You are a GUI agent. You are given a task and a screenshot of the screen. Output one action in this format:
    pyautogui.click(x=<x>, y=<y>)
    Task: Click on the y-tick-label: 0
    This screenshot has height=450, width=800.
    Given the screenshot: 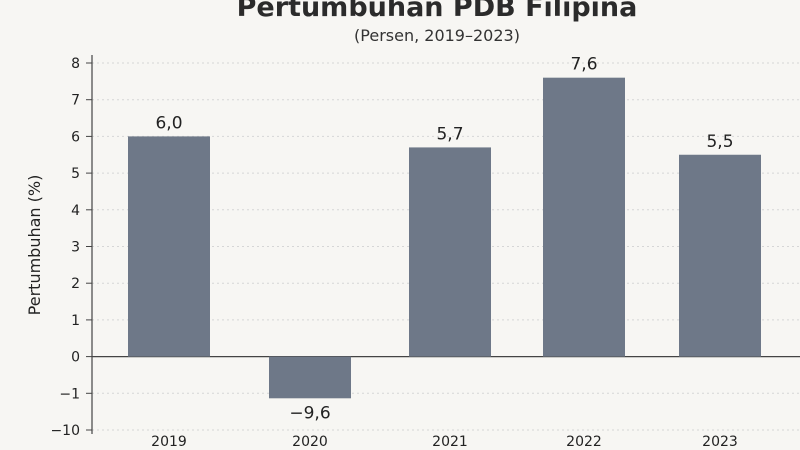 What is the action you would take?
    pyautogui.click(x=75, y=358)
    